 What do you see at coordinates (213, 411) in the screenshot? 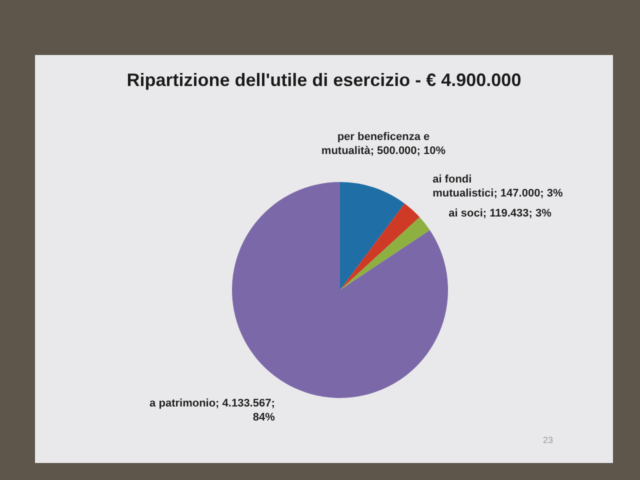
I see `slice-label: a patrimonio; 4.133.567; 84%` at bounding box center [213, 411].